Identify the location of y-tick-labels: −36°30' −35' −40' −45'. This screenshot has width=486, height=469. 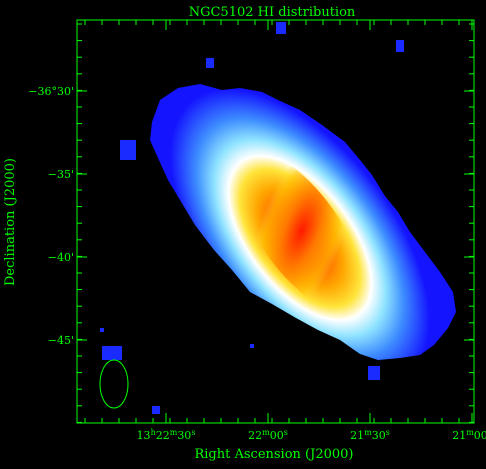
(51, 216).